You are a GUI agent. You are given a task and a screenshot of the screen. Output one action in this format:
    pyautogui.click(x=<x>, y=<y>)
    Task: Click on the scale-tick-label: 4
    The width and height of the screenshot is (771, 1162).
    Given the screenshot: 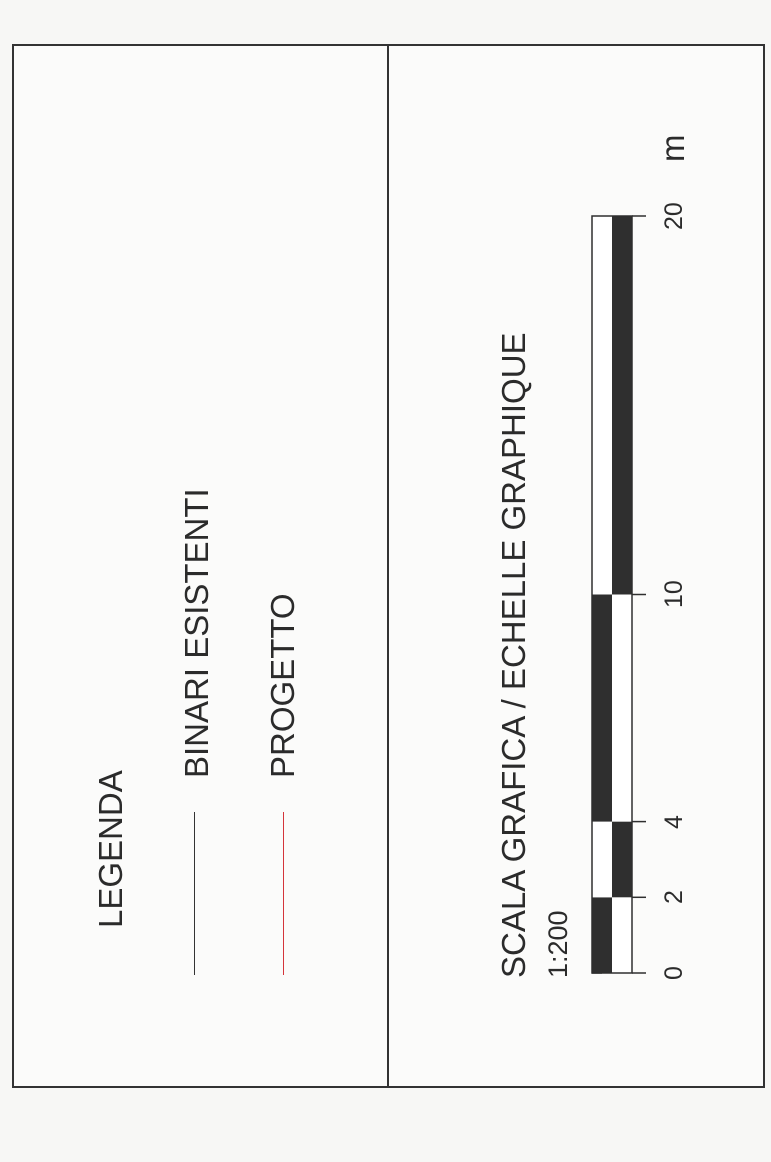 What is the action you would take?
    pyautogui.click(x=674, y=821)
    